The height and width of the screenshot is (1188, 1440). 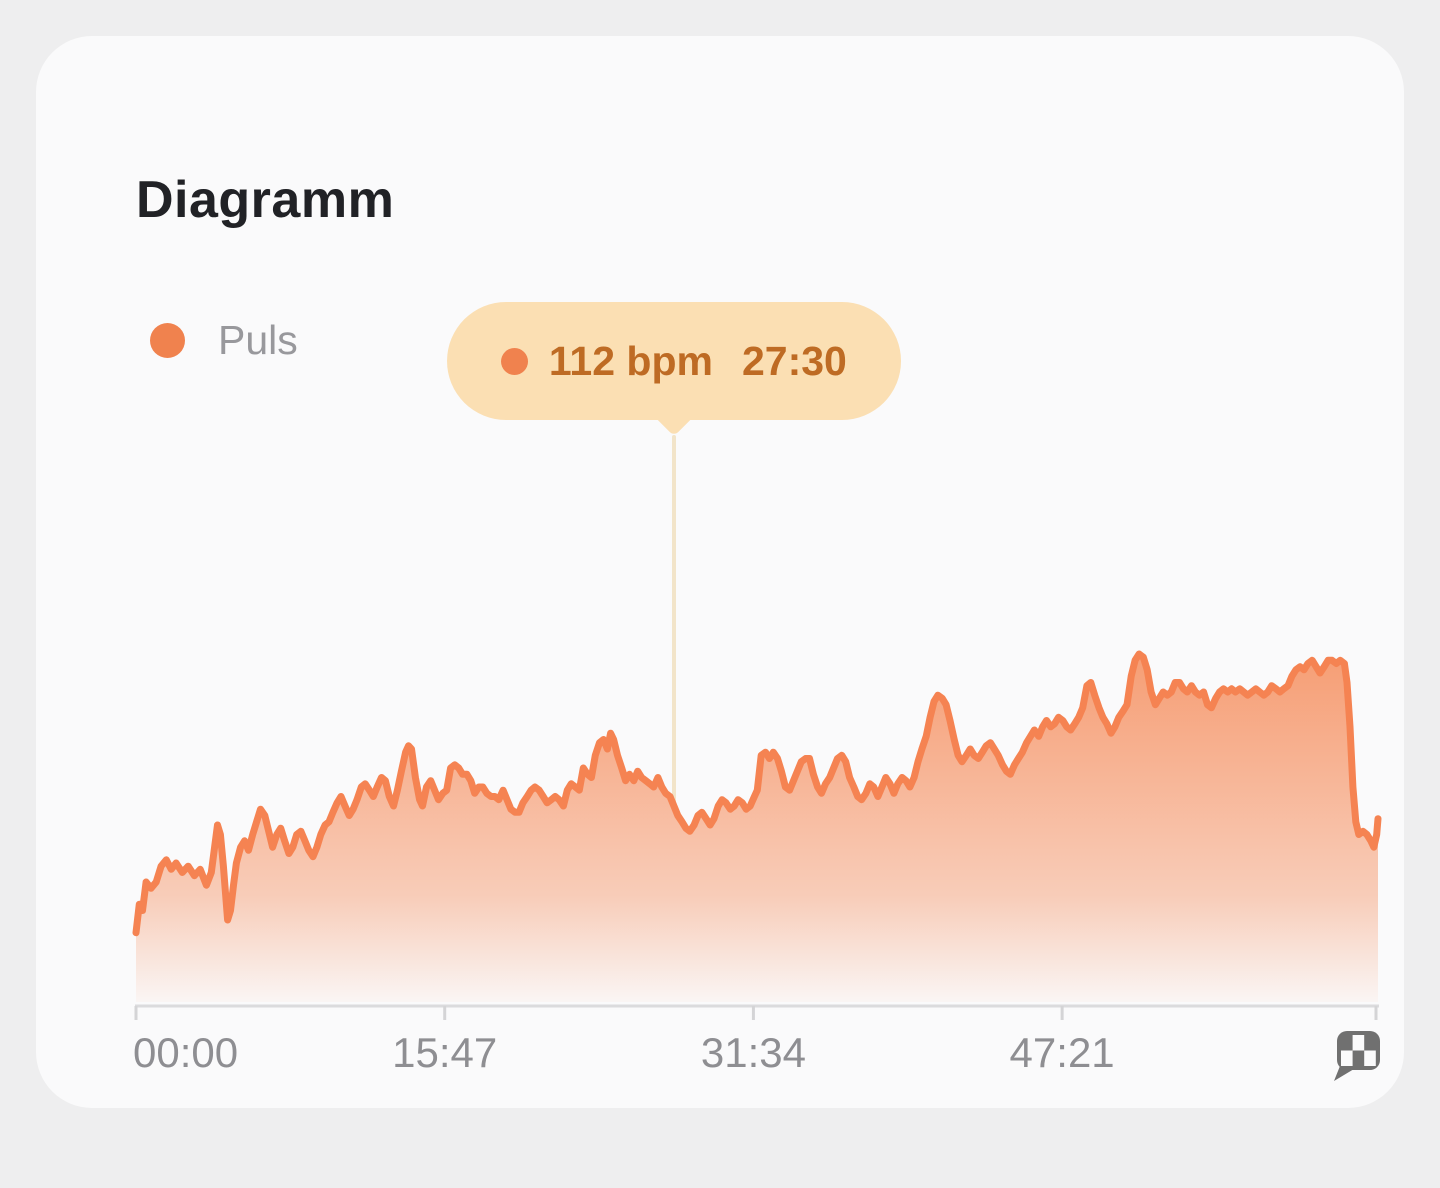 What do you see at coordinates (1062, 1052) in the screenshot?
I see `x-tick-label: 47:21` at bounding box center [1062, 1052].